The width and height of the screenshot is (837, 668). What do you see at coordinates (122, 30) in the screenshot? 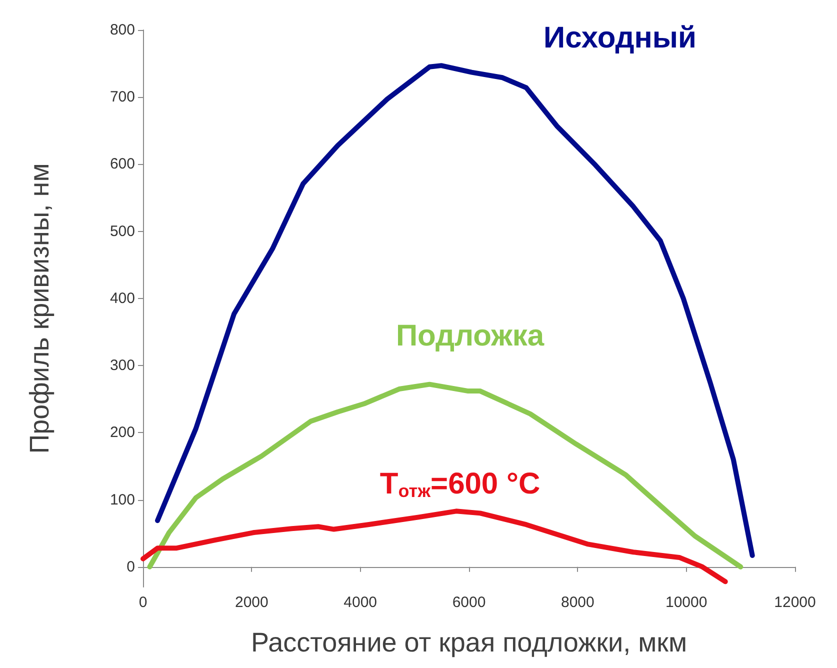
I see `y-tick-label: 800` at bounding box center [122, 30].